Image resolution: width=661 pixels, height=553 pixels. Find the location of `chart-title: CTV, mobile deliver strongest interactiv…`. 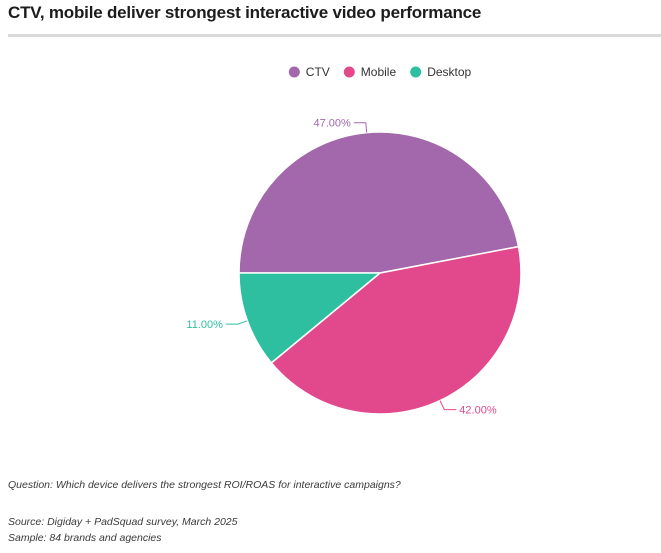

chart-title: CTV, mobile deliver strongest interactiv… is located at coordinates (245, 12).